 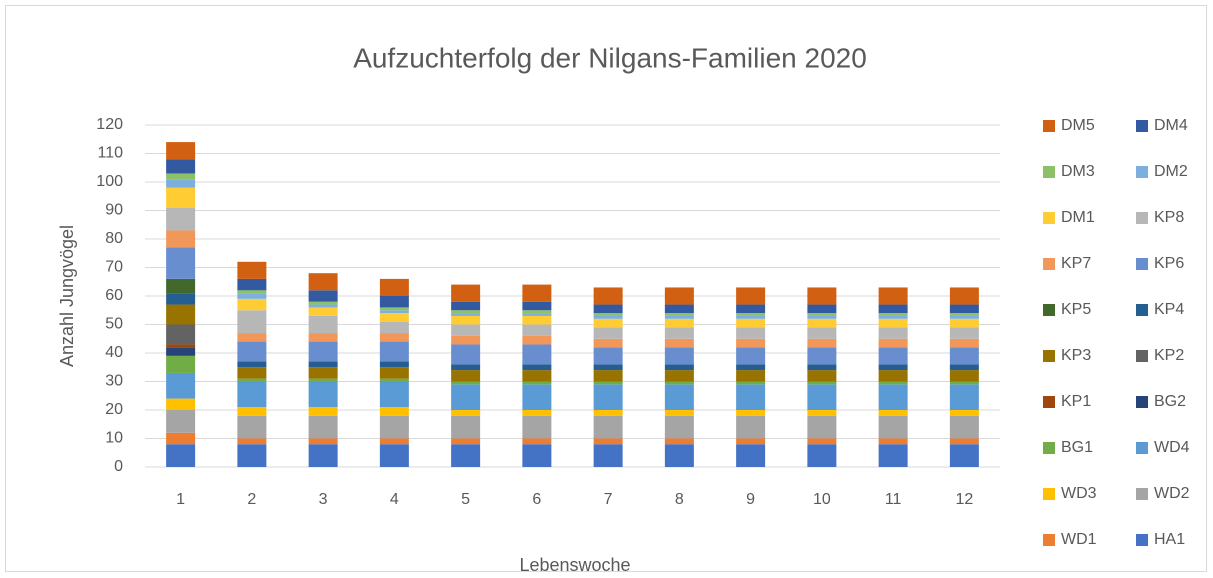 I want to click on legend-label: KP8, so click(x=1169, y=217).